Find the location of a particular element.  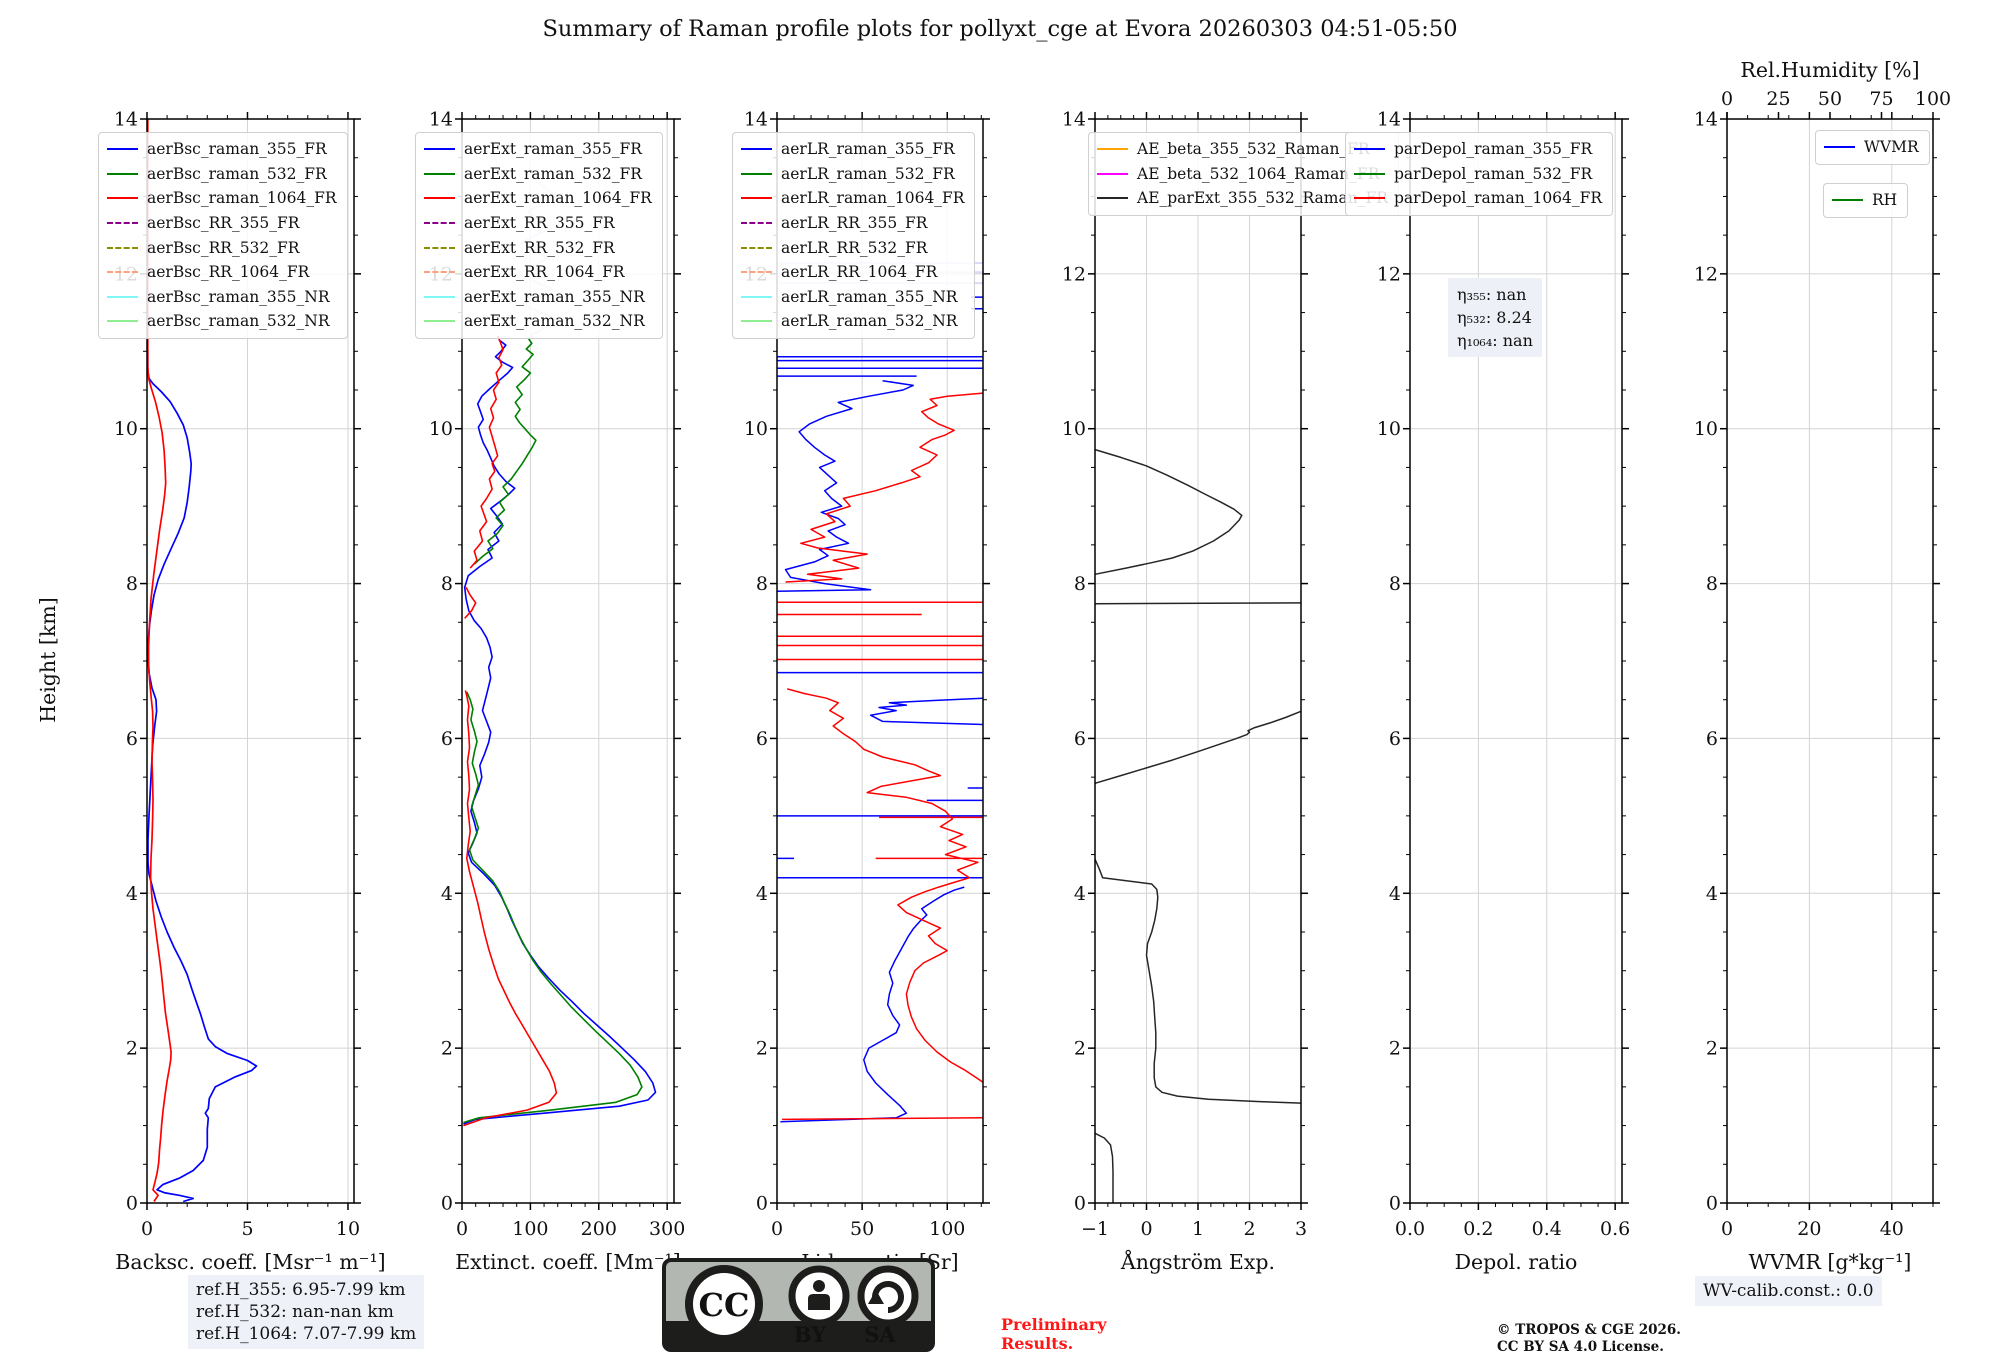

series-AE_parExt_355_532_Raman_FR is located at coordinates (1198, 825).